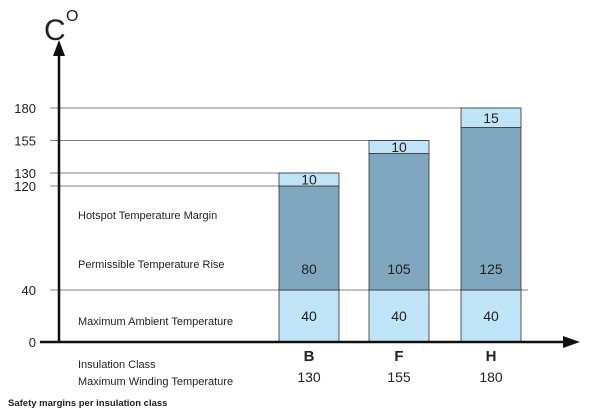  What do you see at coordinates (491, 356) in the screenshot?
I see `category-label-H: H` at bounding box center [491, 356].